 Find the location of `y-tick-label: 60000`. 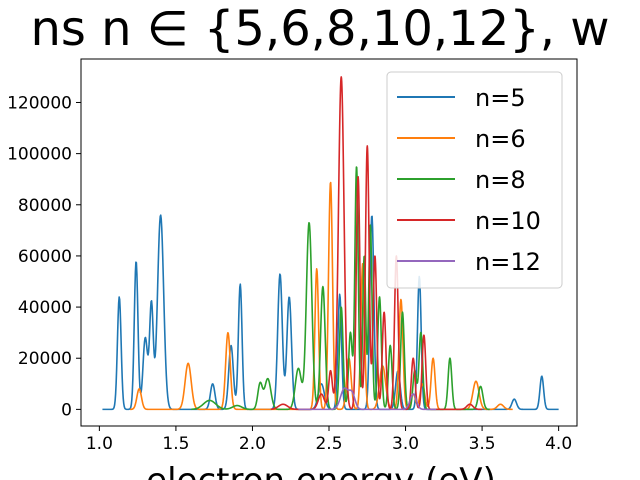

y-tick-label: 60000 is located at coordinates (45, 257).